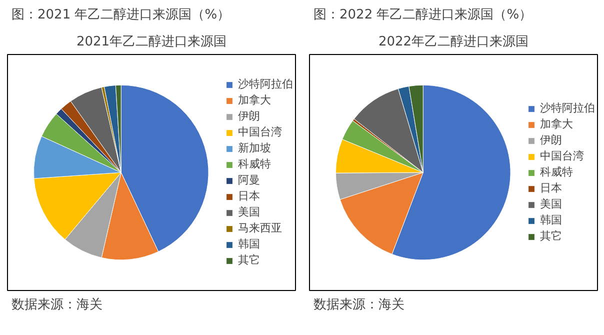 The image size is (604, 335). I want to click on legend-label: 马来西亚, so click(260, 228).